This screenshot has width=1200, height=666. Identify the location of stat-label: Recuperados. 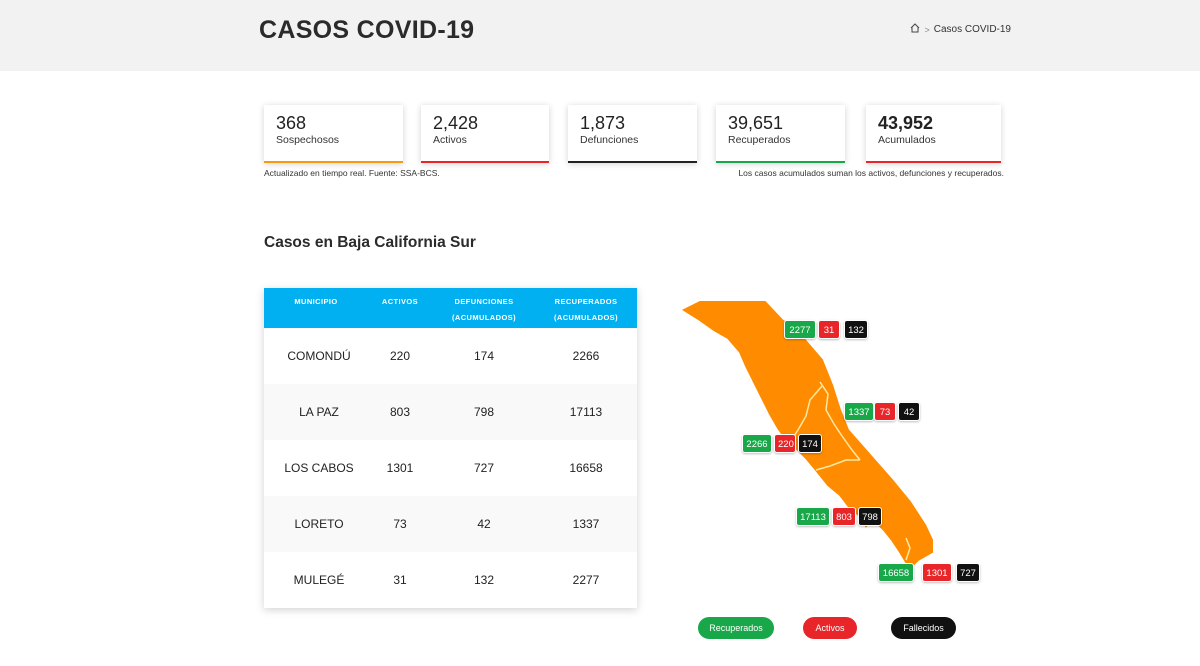
(759, 140).